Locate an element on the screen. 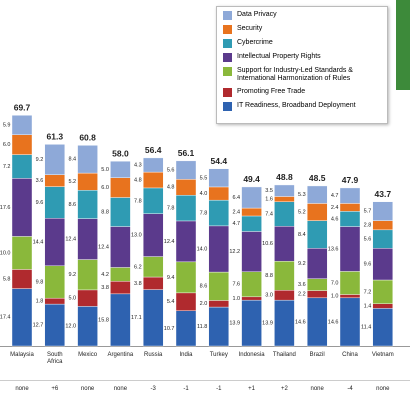 Image resolution: width=410 pixels, height=400 pixels. segment-label: 5.5 is located at coordinates (204, 178).